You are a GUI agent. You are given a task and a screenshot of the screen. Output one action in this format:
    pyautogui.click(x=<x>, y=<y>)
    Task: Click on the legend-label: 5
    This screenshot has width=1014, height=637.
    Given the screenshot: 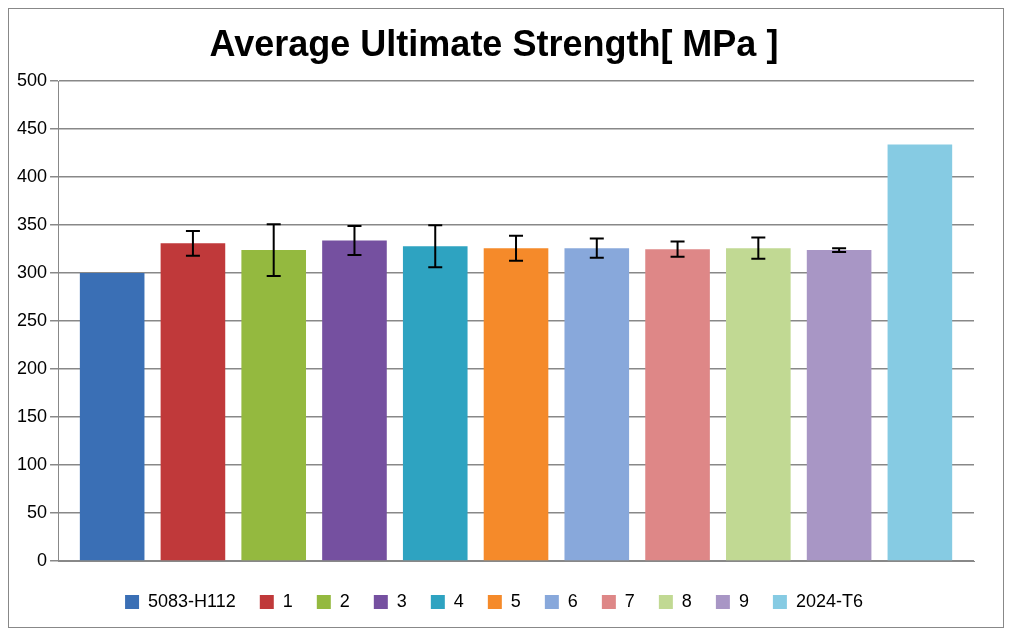 What is the action you would take?
    pyautogui.click(x=515, y=600)
    